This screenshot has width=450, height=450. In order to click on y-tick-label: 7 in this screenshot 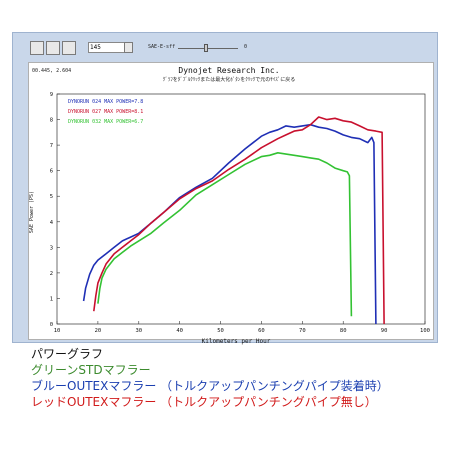, I will do `click(51, 146)`.